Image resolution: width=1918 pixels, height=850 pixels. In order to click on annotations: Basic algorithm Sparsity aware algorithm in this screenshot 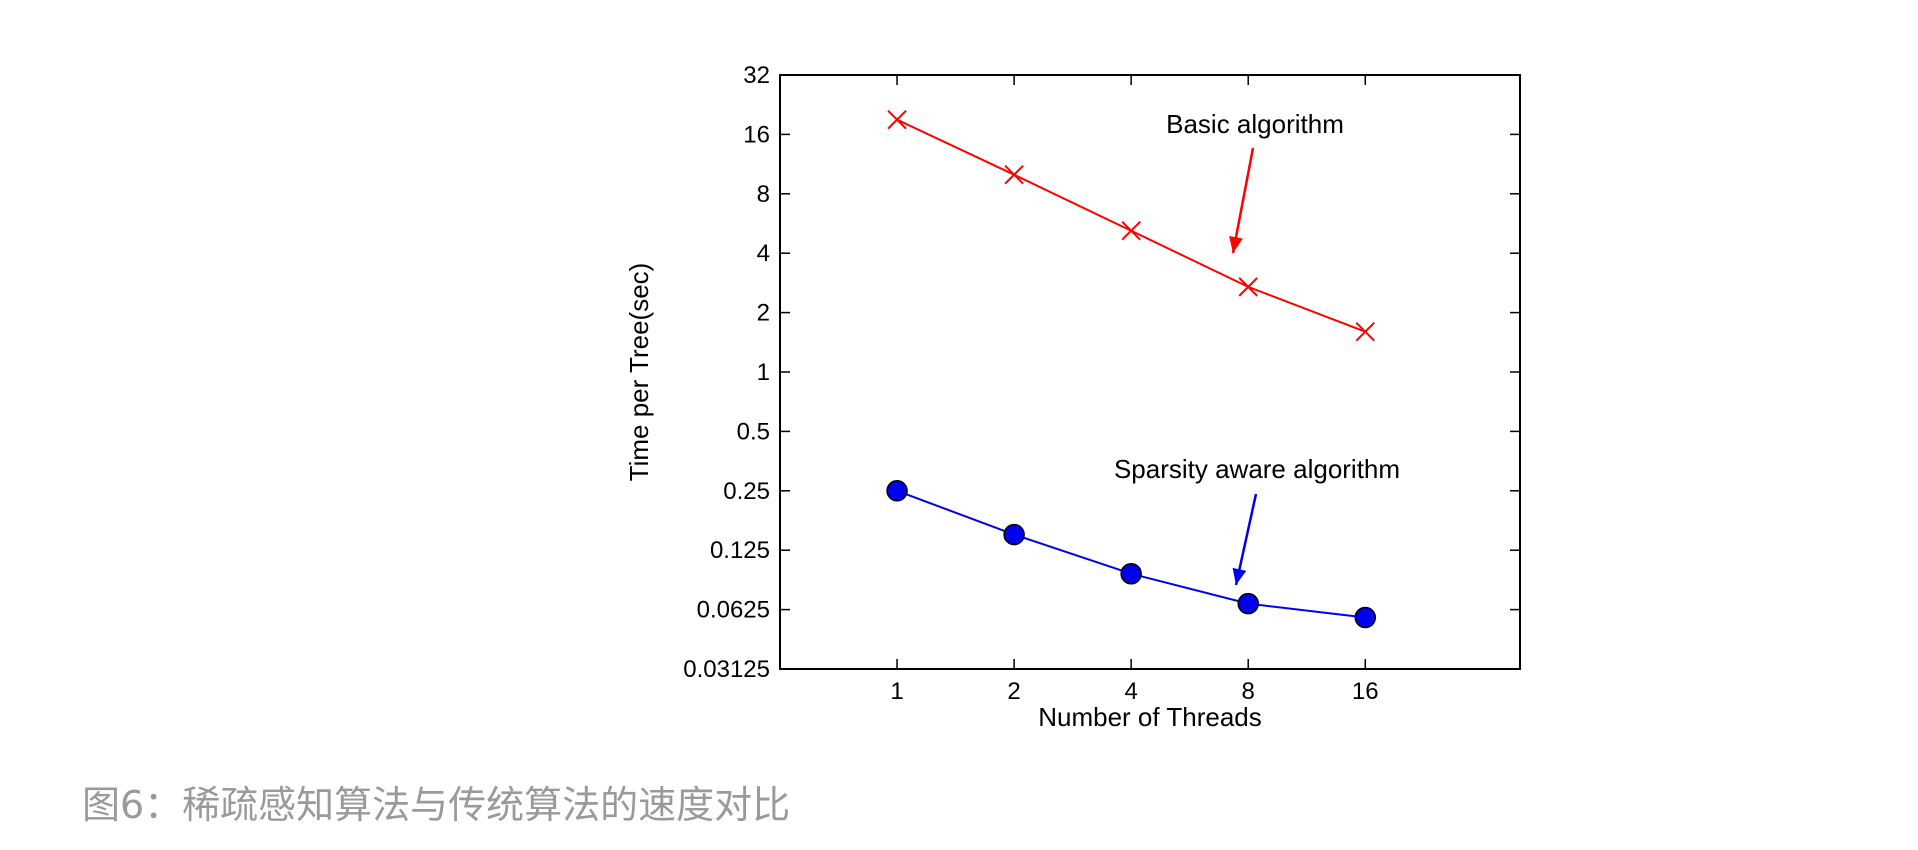, I will do `click(1257, 347)`.